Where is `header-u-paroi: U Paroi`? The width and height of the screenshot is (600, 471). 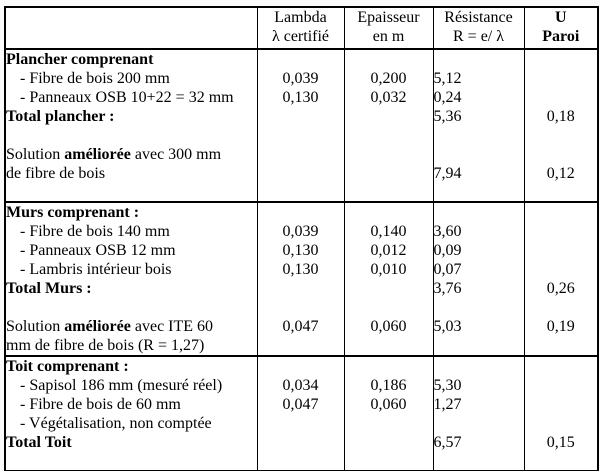
header-u-paroi: U Paroi is located at coordinates (560, 28).